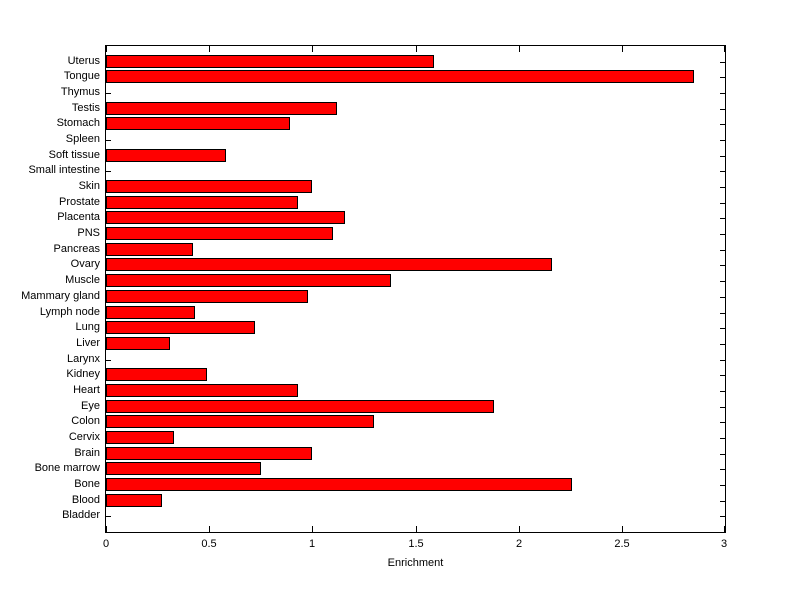 The image size is (800, 599). What do you see at coordinates (622, 544) in the screenshot?
I see `x-tick-label: 2.5` at bounding box center [622, 544].